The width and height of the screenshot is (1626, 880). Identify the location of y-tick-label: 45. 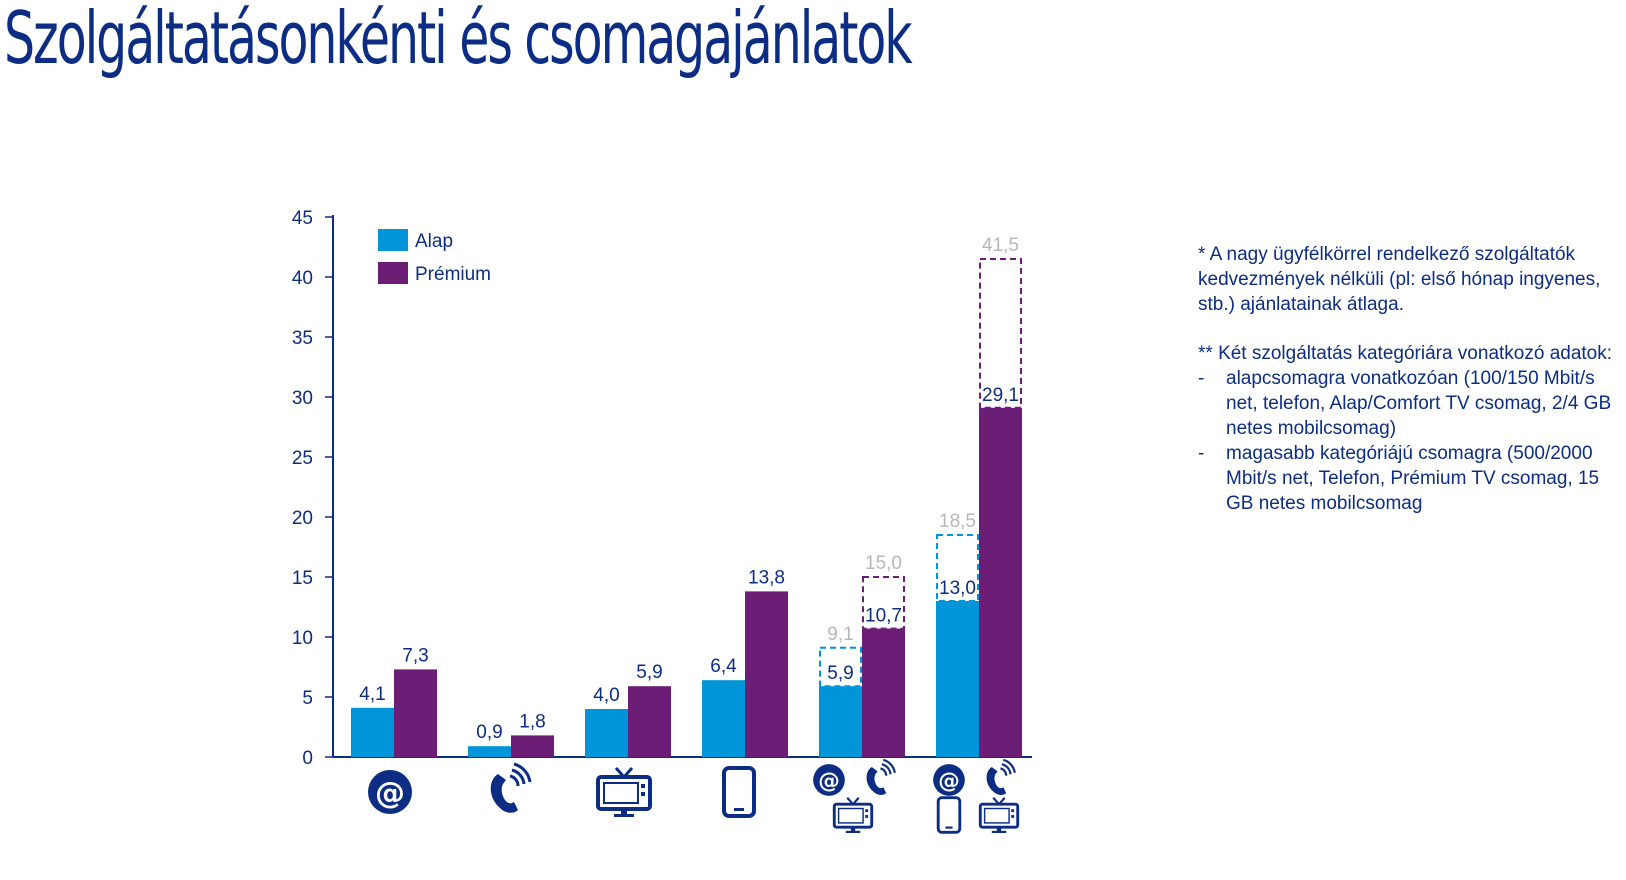
(302, 218).